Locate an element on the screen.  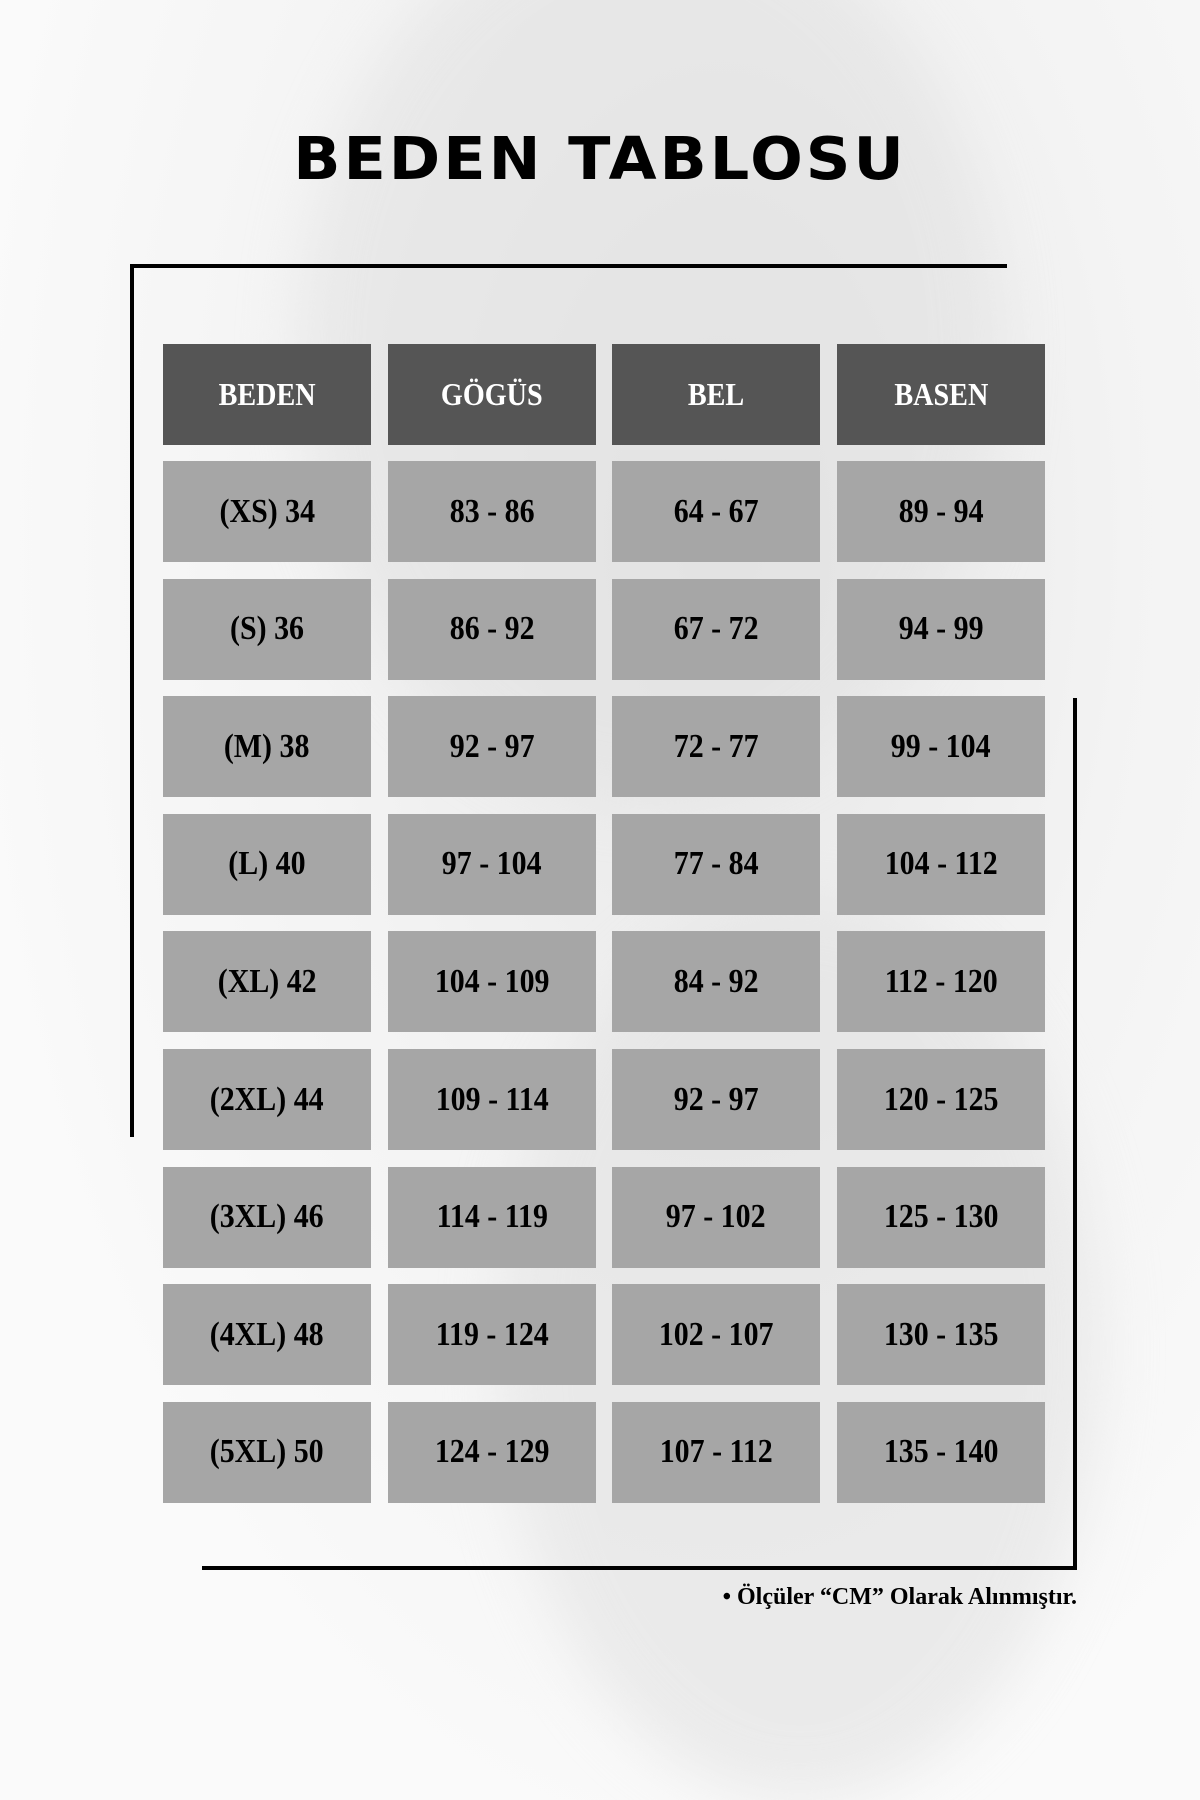
cell-beden: (4XL) 48 is located at coordinates (267, 1335).